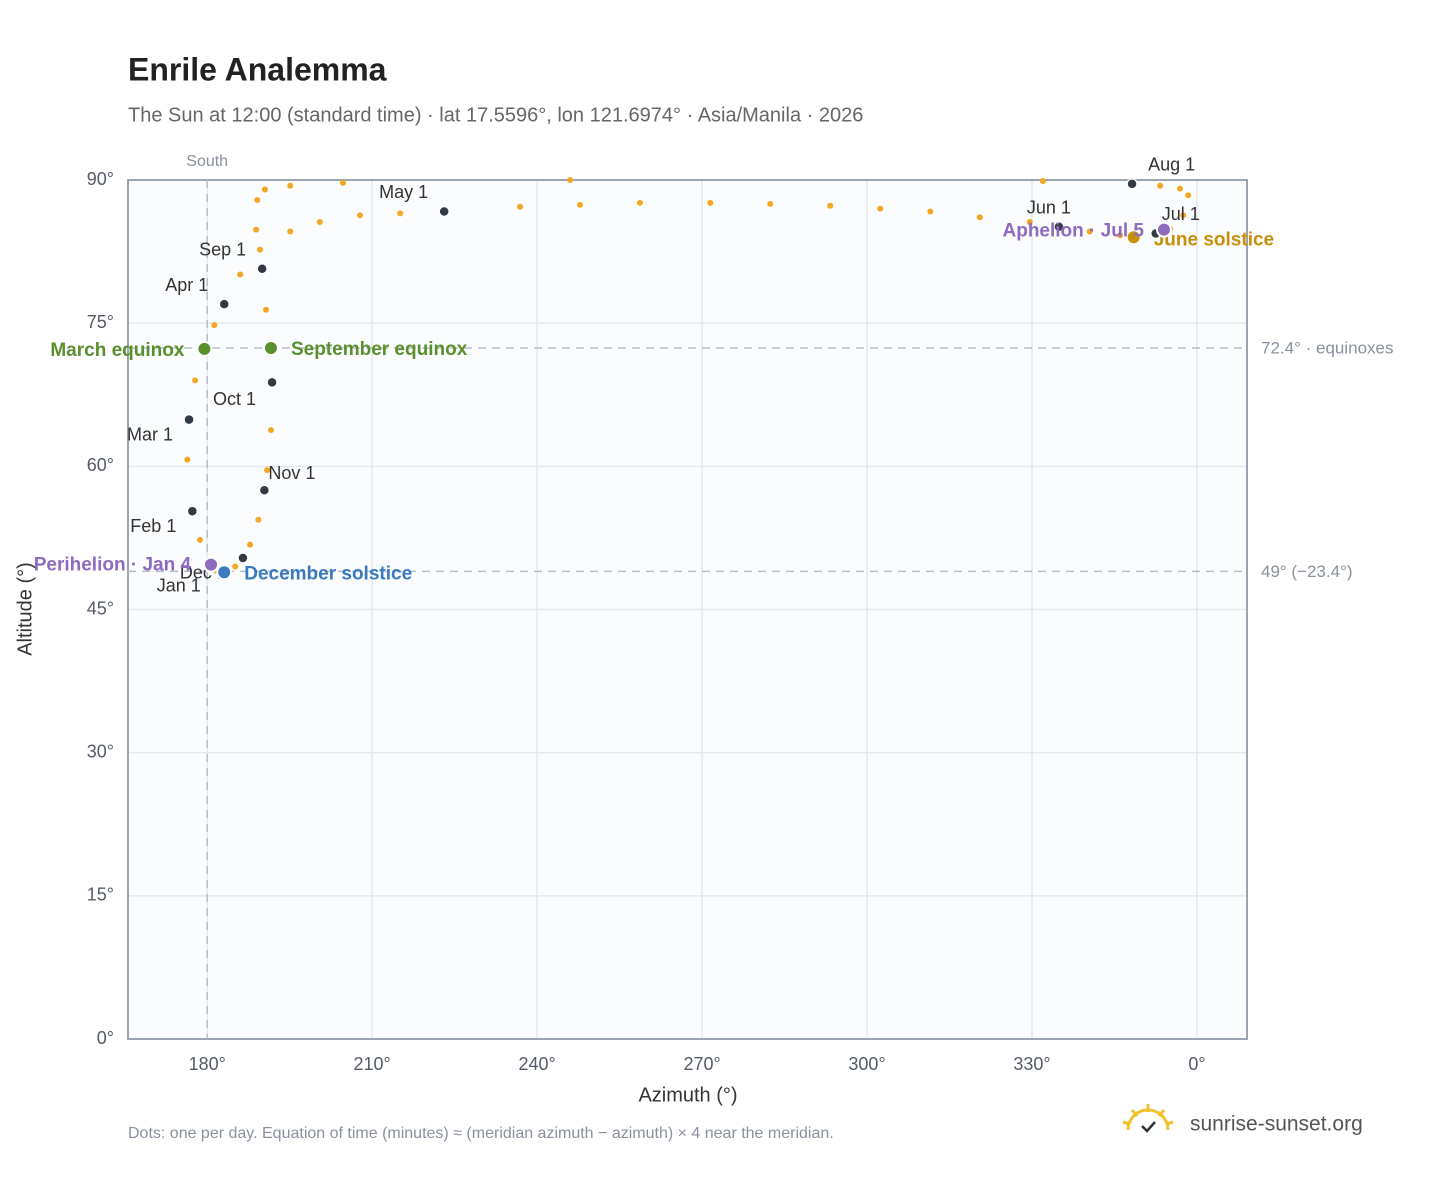  What do you see at coordinates (100, 751) in the screenshot?
I see `y-tick-label: 30°` at bounding box center [100, 751].